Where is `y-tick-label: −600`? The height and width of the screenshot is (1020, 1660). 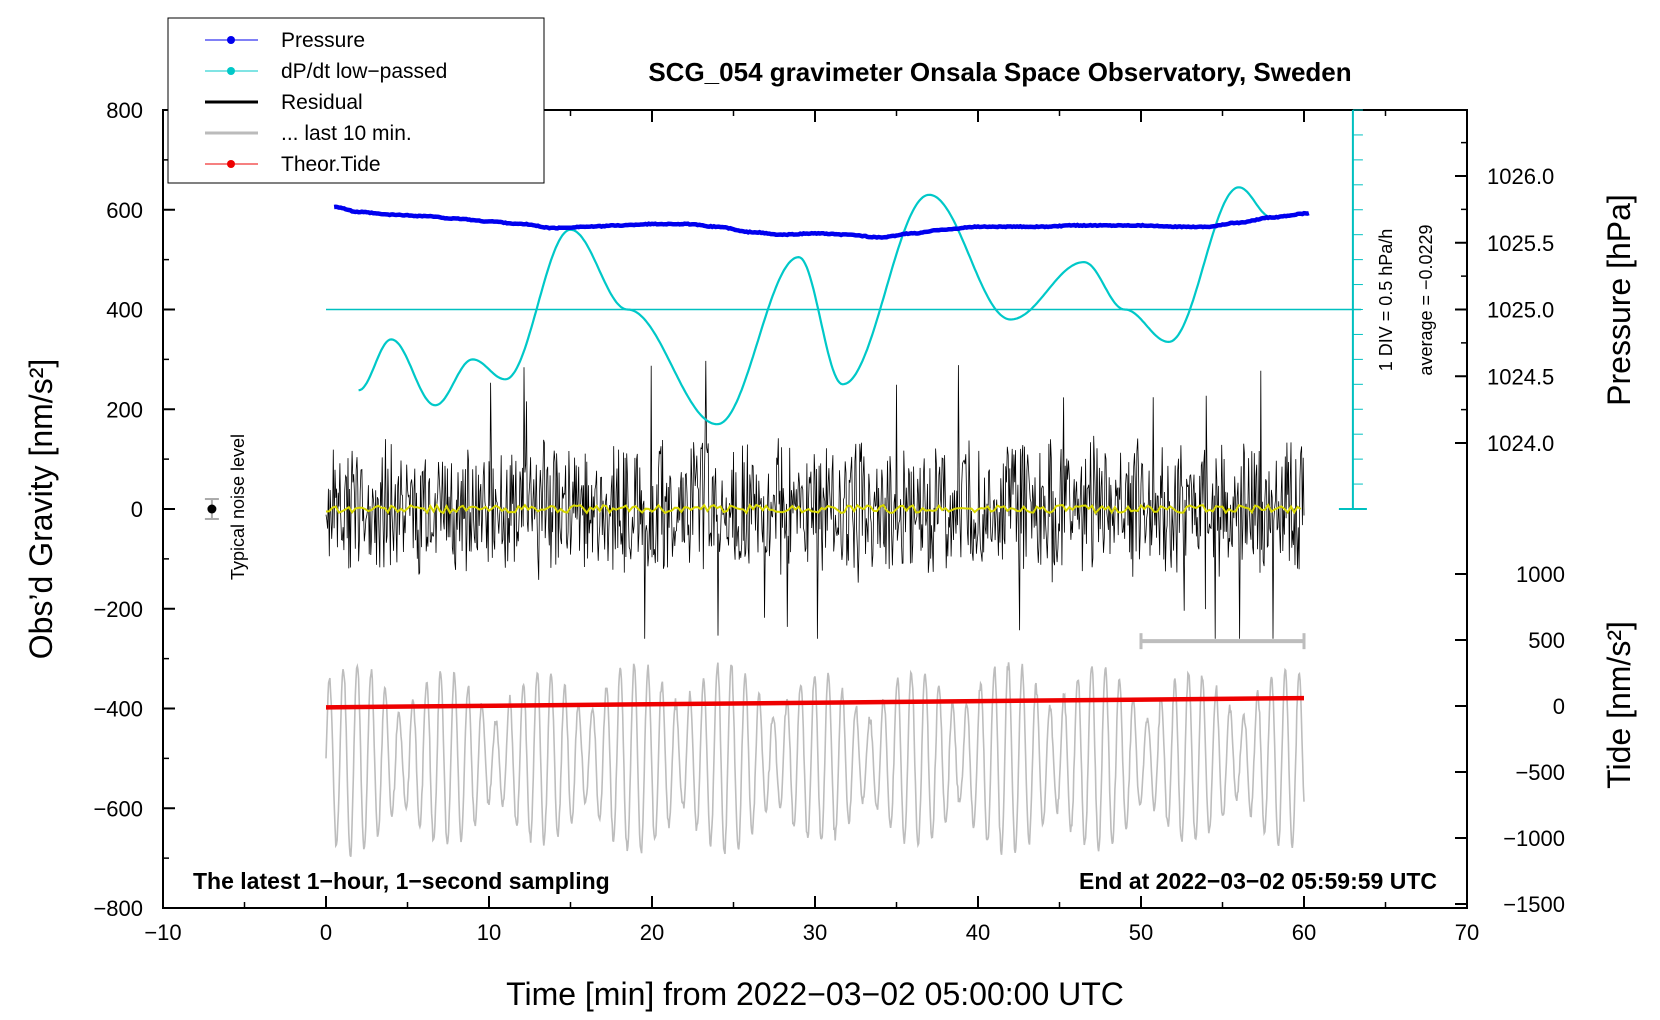
y-tick-label: −600 is located at coordinates (118, 808).